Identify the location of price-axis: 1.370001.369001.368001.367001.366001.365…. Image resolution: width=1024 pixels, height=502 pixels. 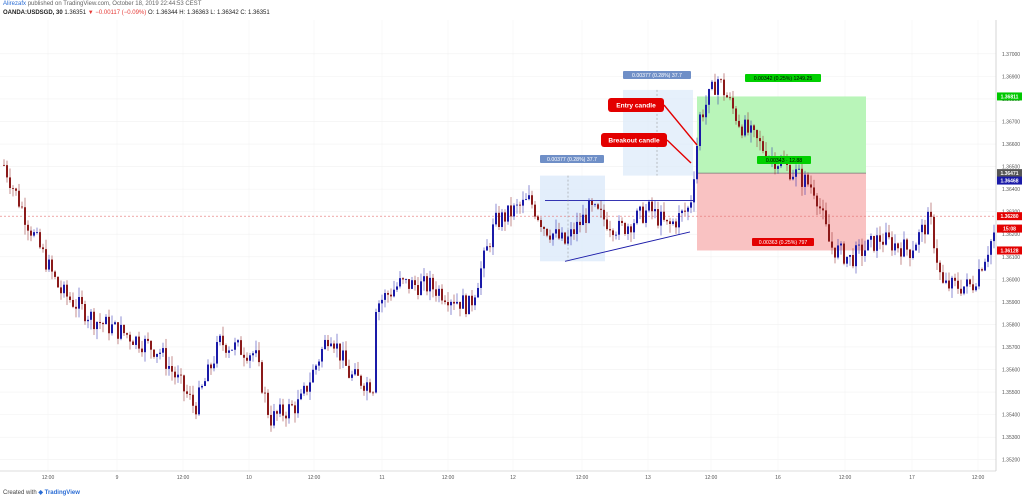
(1008, 245).